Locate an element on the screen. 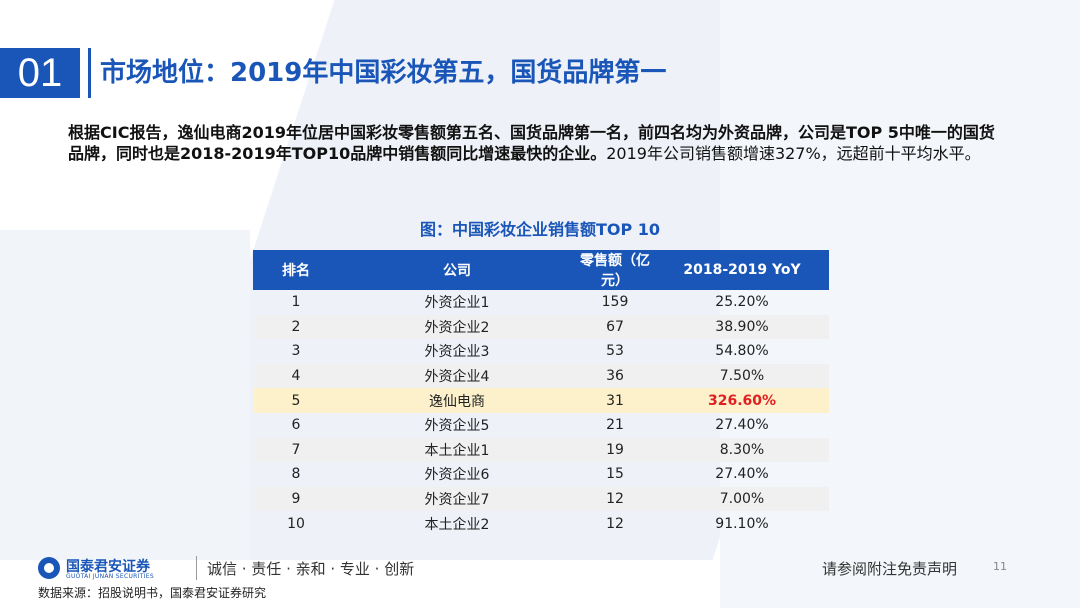 The height and width of the screenshot is (608, 1080). table-row: 2 外资企业2 67 38.90% is located at coordinates (541, 327).